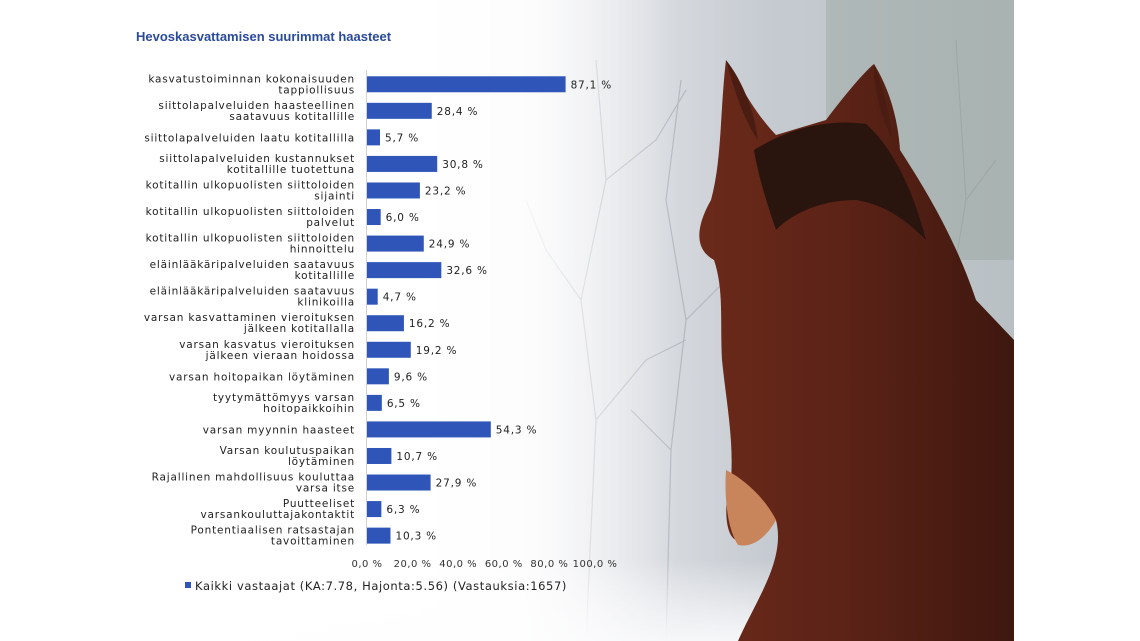  What do you see at coordinates (319, 504) in the screenshot?
I see `category-label-line: Puutteeliset` at bounding box center [319, 504].